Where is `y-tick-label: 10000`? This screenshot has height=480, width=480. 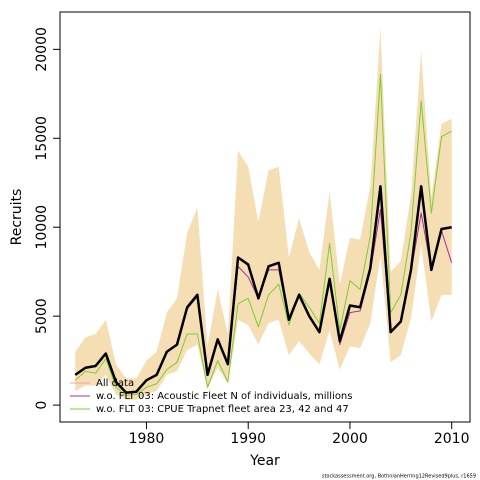
y-tick-label: 10000 is located at coordinates (42, 227).